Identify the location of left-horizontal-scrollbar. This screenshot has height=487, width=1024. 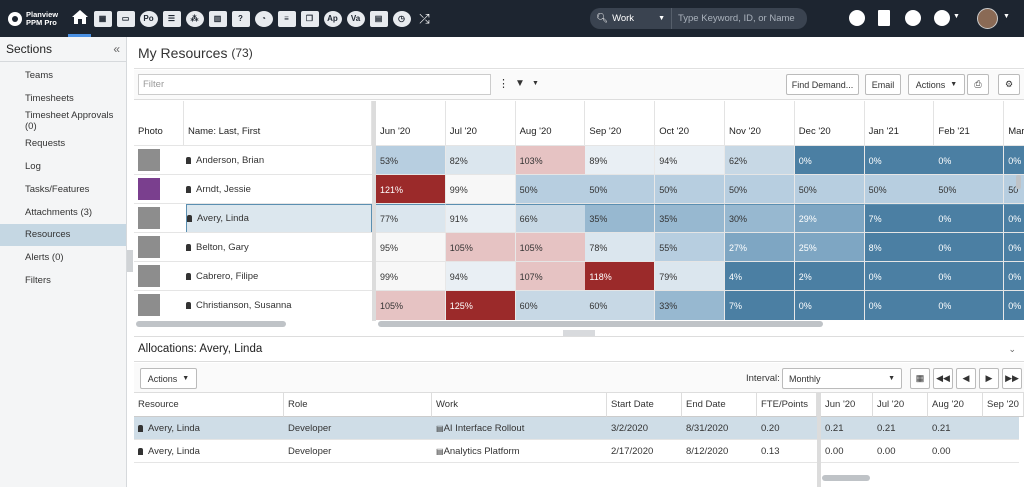
(211, 324).